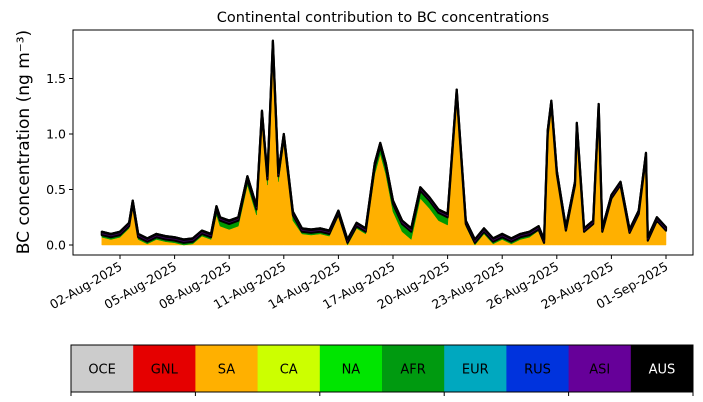  I want to click on legend-swatch-eur, so click(475, 368).